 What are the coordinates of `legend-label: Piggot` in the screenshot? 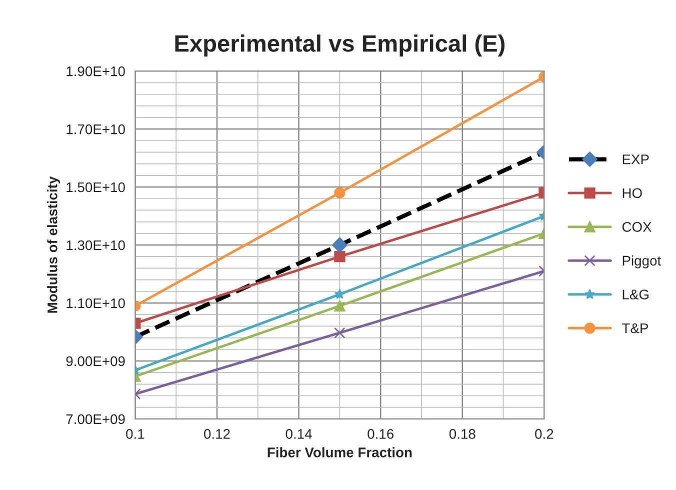 It's located at (642, 261).